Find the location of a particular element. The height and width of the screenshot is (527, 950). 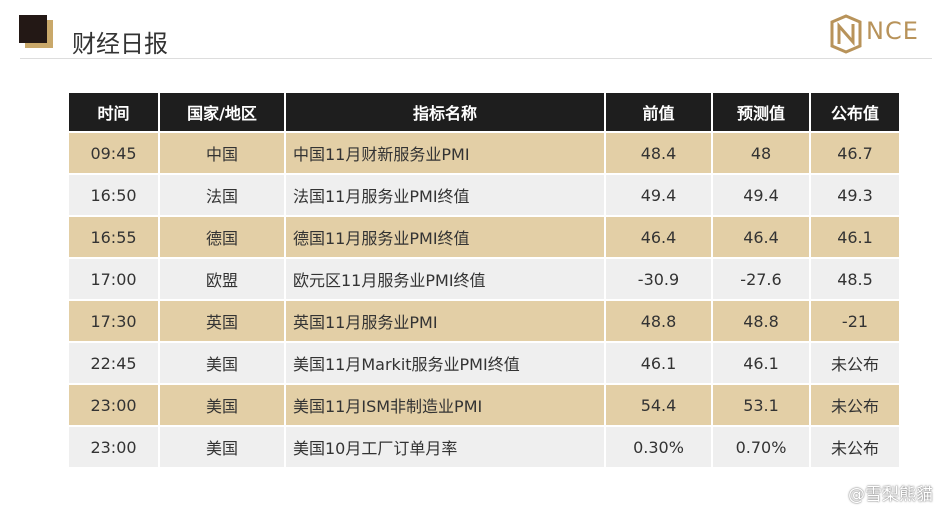

table-row: 23:00 美国 美国10月工厂订单月率 0.30% 0.70% 未公布 is located at coordinates (484, 447).